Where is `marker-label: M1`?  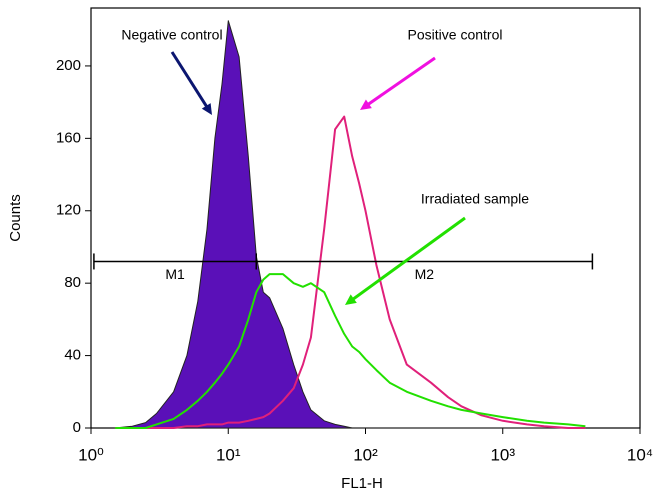
marker-label: M1 is located at coordinates (175, 274).